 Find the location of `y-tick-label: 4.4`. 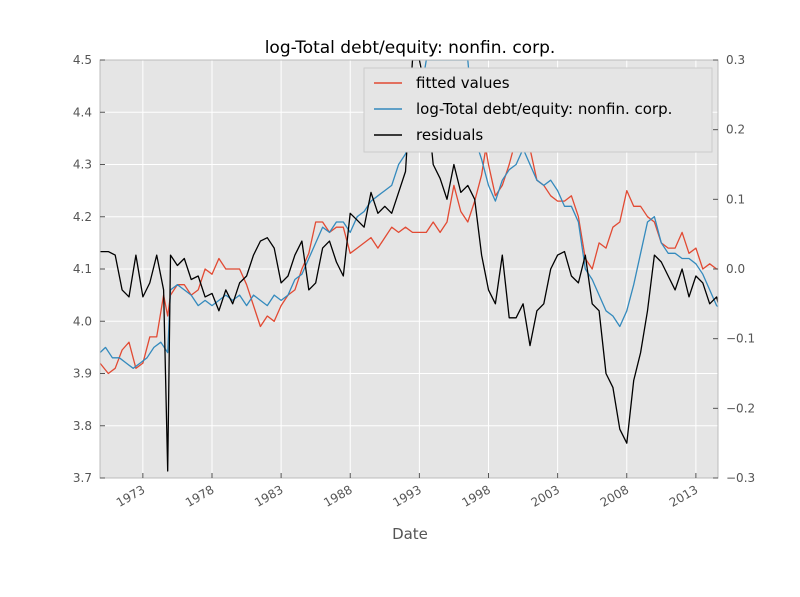

y-tick-label: 4.4 is located at coordinates (82, 112).